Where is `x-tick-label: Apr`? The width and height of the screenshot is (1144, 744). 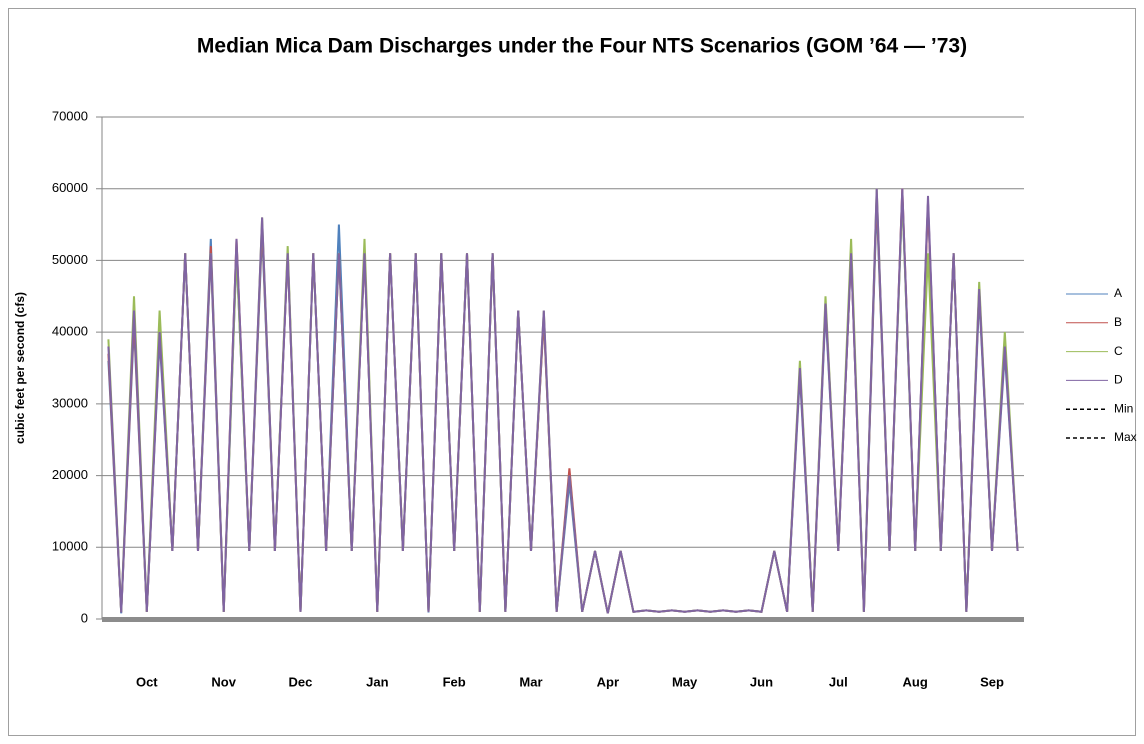 x-tick-label: Apr is located at coordinates (608, 681).